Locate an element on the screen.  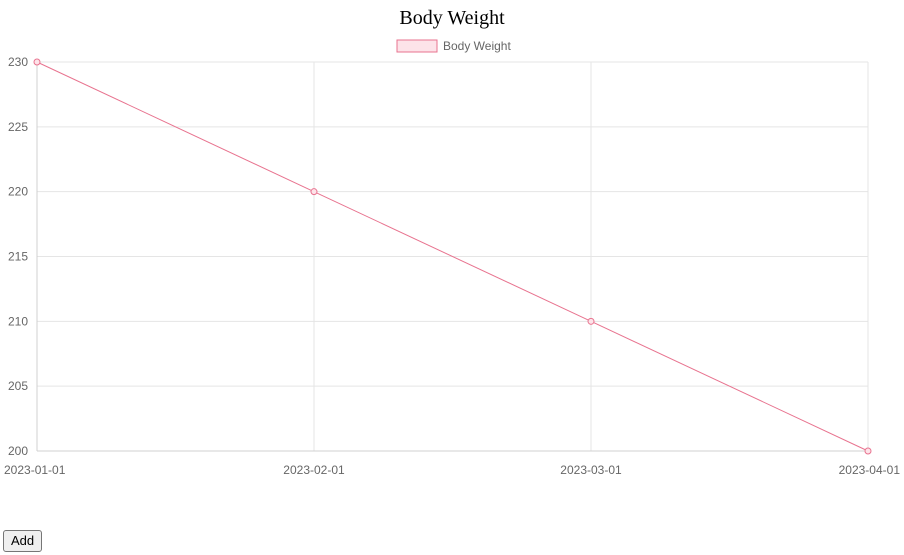
y-tick-label: 225 is located at coordinates (18, 127).